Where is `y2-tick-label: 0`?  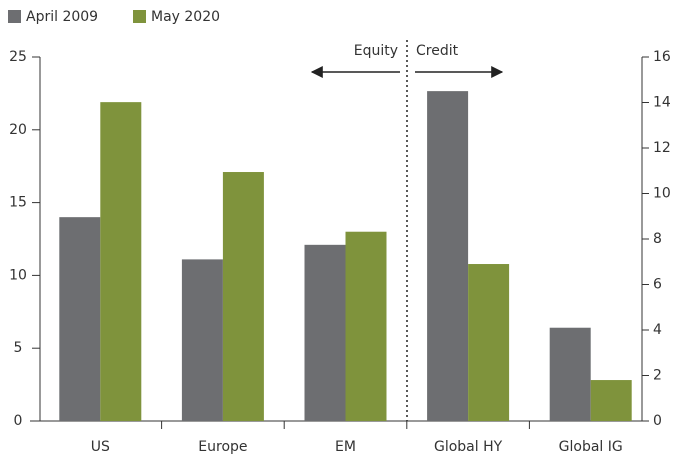 y2-tick-label: 0 is located at coordinates (657, 421).